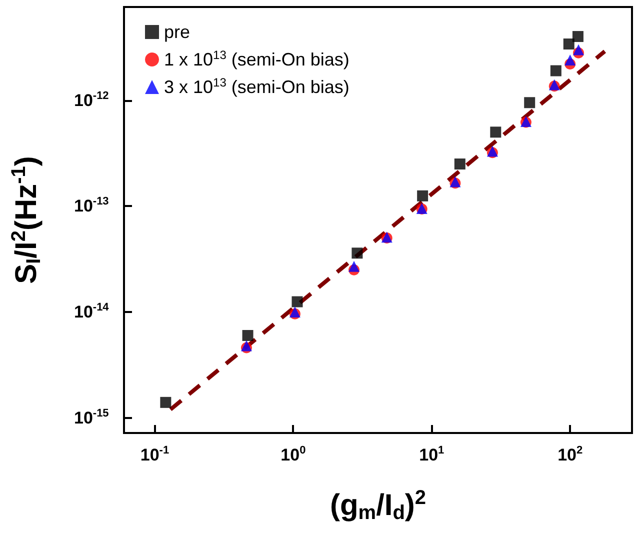  Describe the element at coordinates (26, 220) in the screenshot. I see `y-axis-title: SI/I2(Hz-1)` at that location.